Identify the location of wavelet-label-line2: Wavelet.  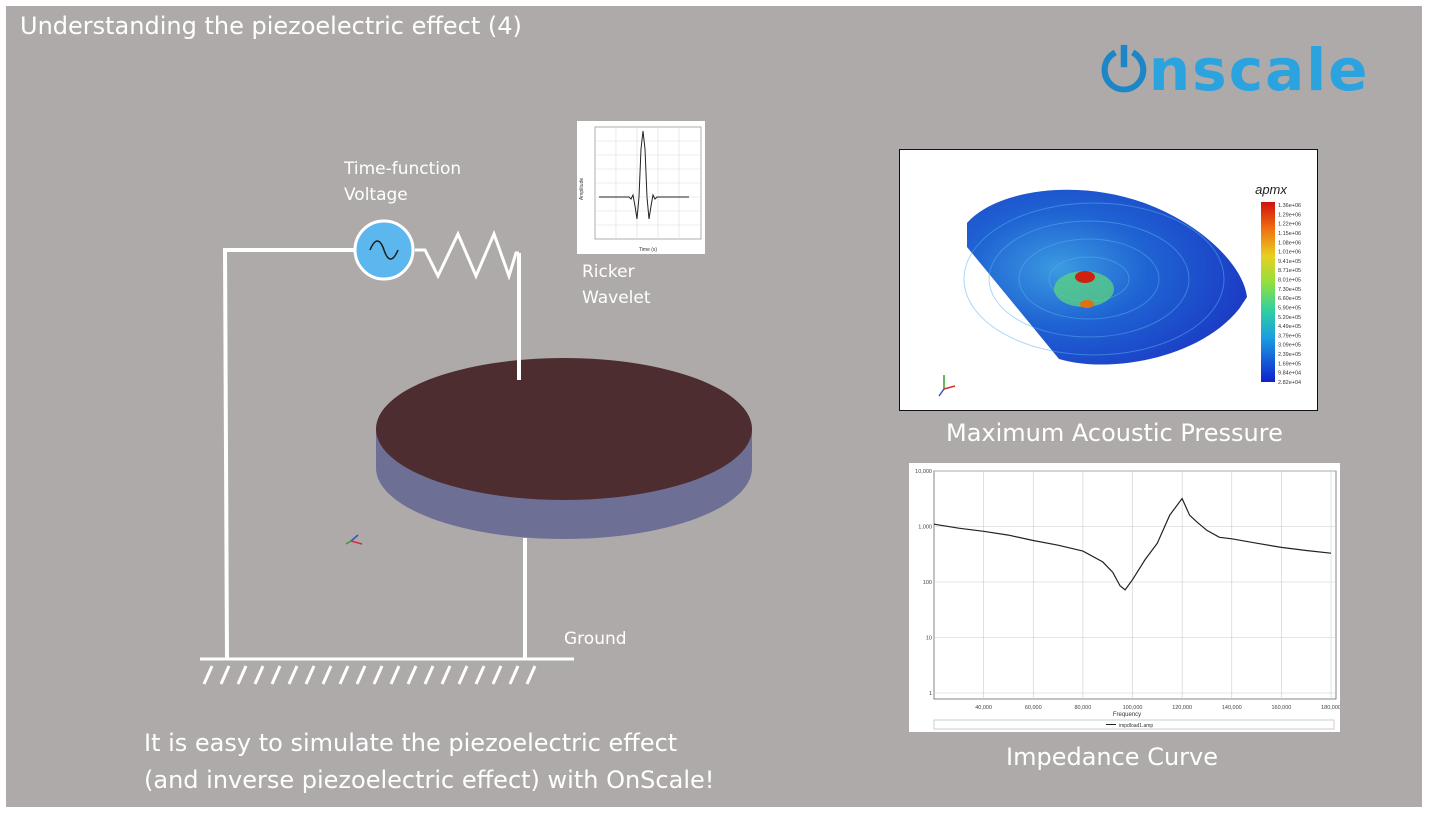
(616, 298).